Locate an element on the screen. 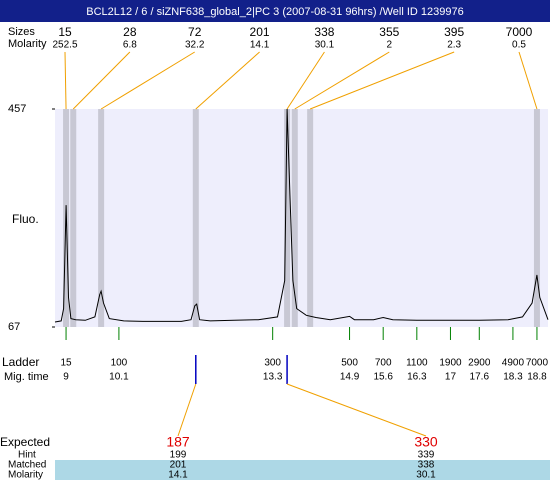 Image resolution: width=550 pixels, height=480 pixels. sizes-header: Sizes is located at coordinates (21, 32).